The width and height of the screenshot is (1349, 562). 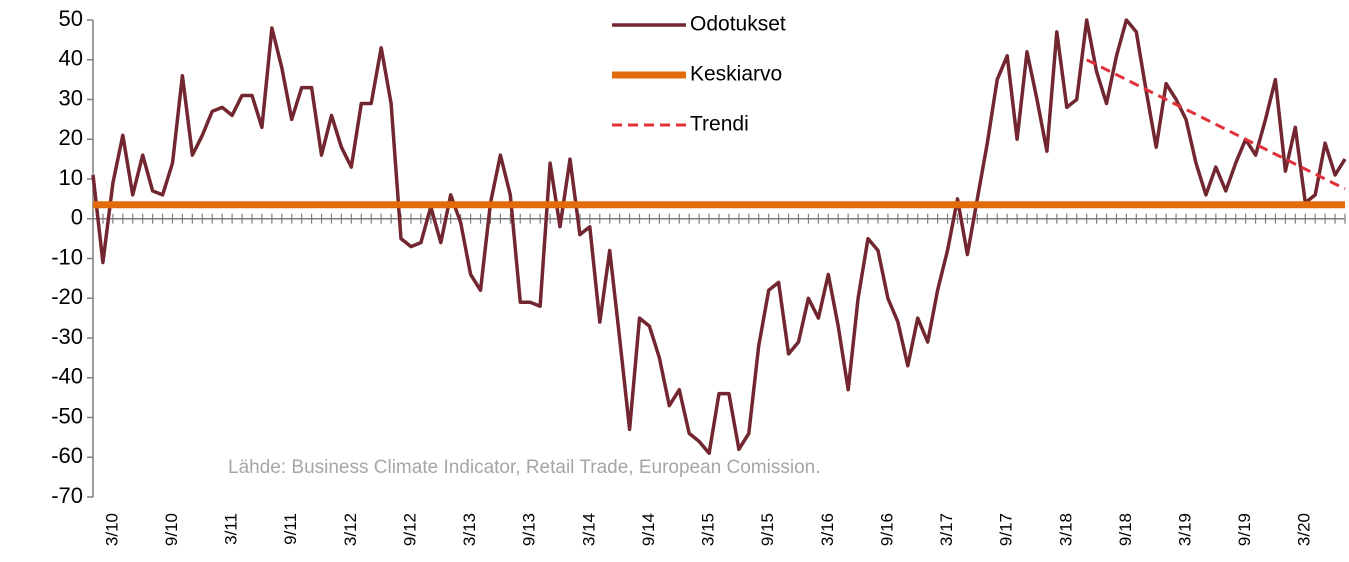 I want to click on x-tick-label: 3/15, so click(x=708, y=529).